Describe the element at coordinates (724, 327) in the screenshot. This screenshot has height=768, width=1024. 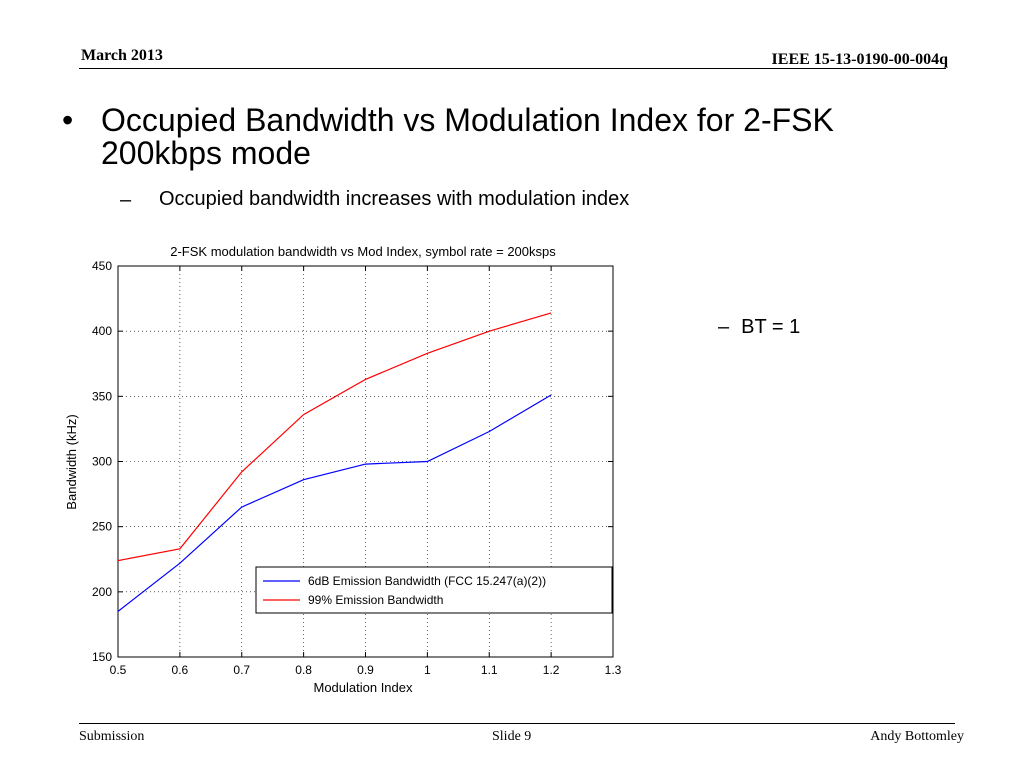
I see `side-note-dash: –` at that location.